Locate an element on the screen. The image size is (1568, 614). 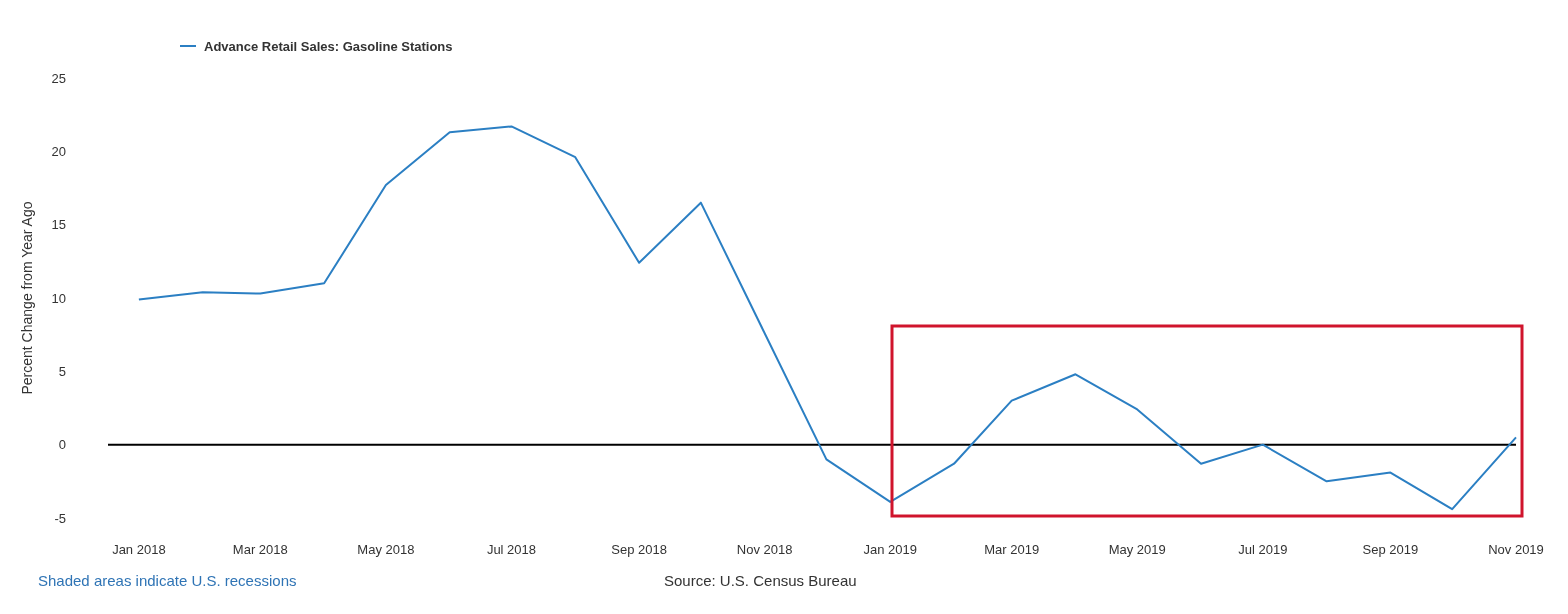
y-tick-label: 5 is located at coordinates (62, 371).